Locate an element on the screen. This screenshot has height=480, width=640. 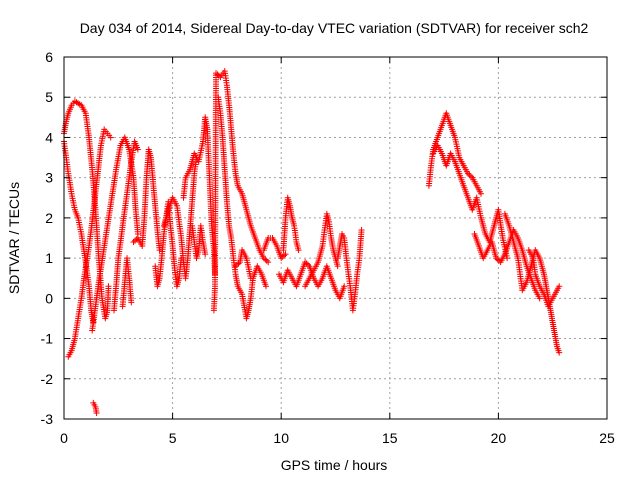
data-series-trace-e is located at coordinates (126, 226).